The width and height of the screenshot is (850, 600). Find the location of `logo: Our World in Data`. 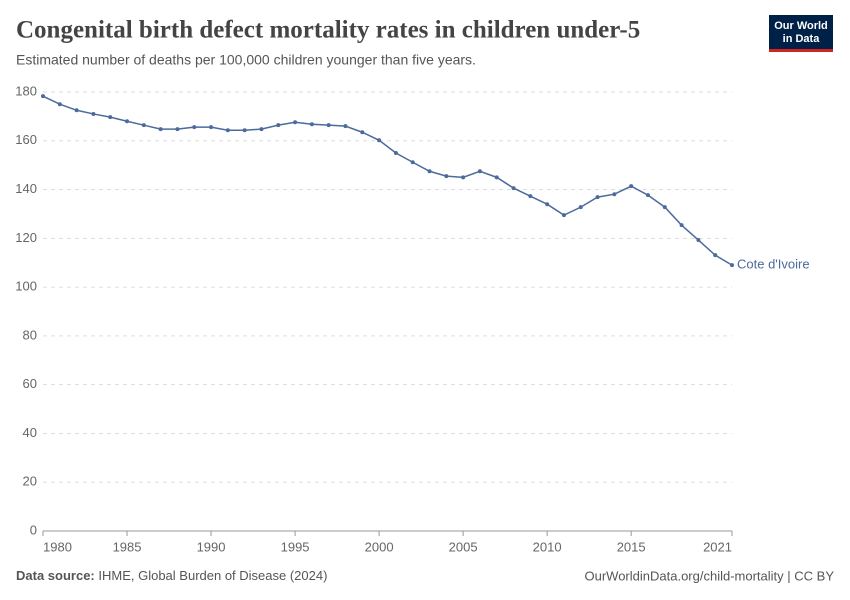

logo: Our World in Data is located at coordinates (801, 33).